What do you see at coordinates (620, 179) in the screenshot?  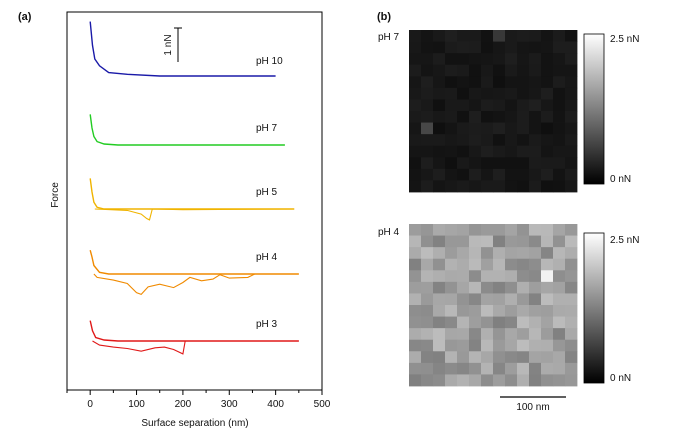 I see `colorbar-ph7-min: 0 nN` at bounding box center [620, 179].